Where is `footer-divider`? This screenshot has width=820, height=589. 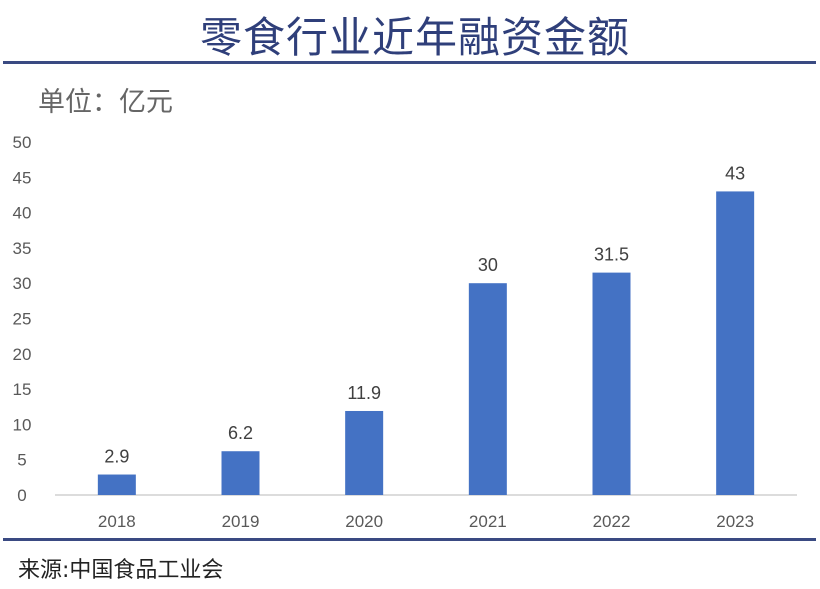 footer-divider is located at coordinates (409, 539).